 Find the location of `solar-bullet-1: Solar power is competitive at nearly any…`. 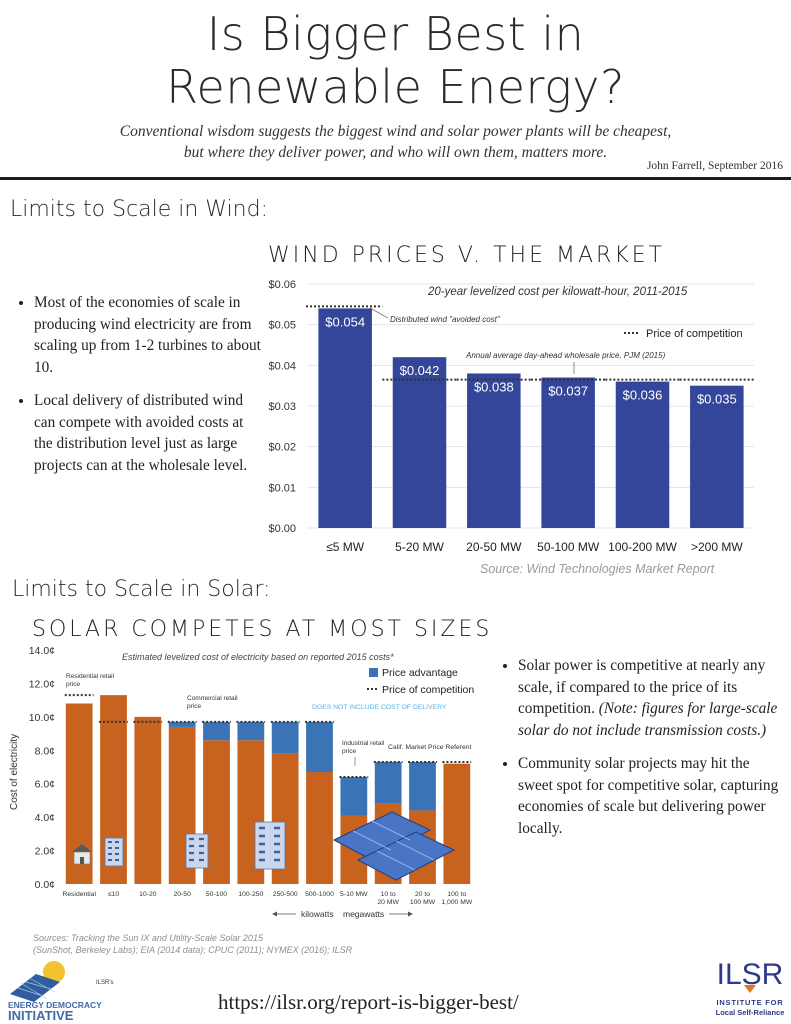

solar-bullet-1: Solar power is competitive at nearly any… is located at coordinates (653, 698).